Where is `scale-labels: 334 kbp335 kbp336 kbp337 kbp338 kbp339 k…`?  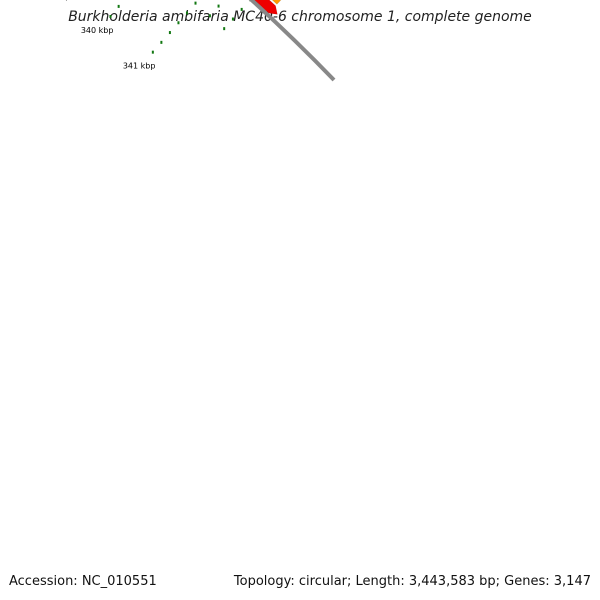
scale-labels: 334 kbp335 kbp336 kbp337 kbp338 kbp339 k… is located at coordinates (97, 35).